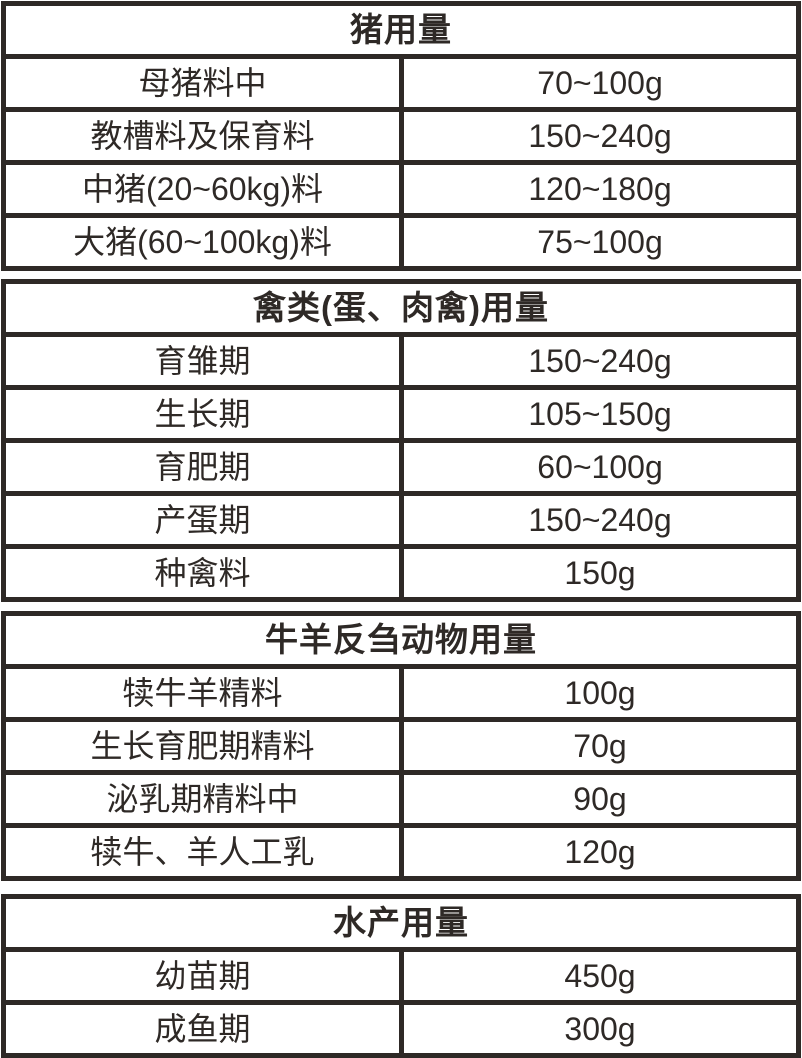 The image size is (802, 1058). Describe the element at coordinates (205, 83) in the screenshot. I see `row-label: 母猪料中` at that location.